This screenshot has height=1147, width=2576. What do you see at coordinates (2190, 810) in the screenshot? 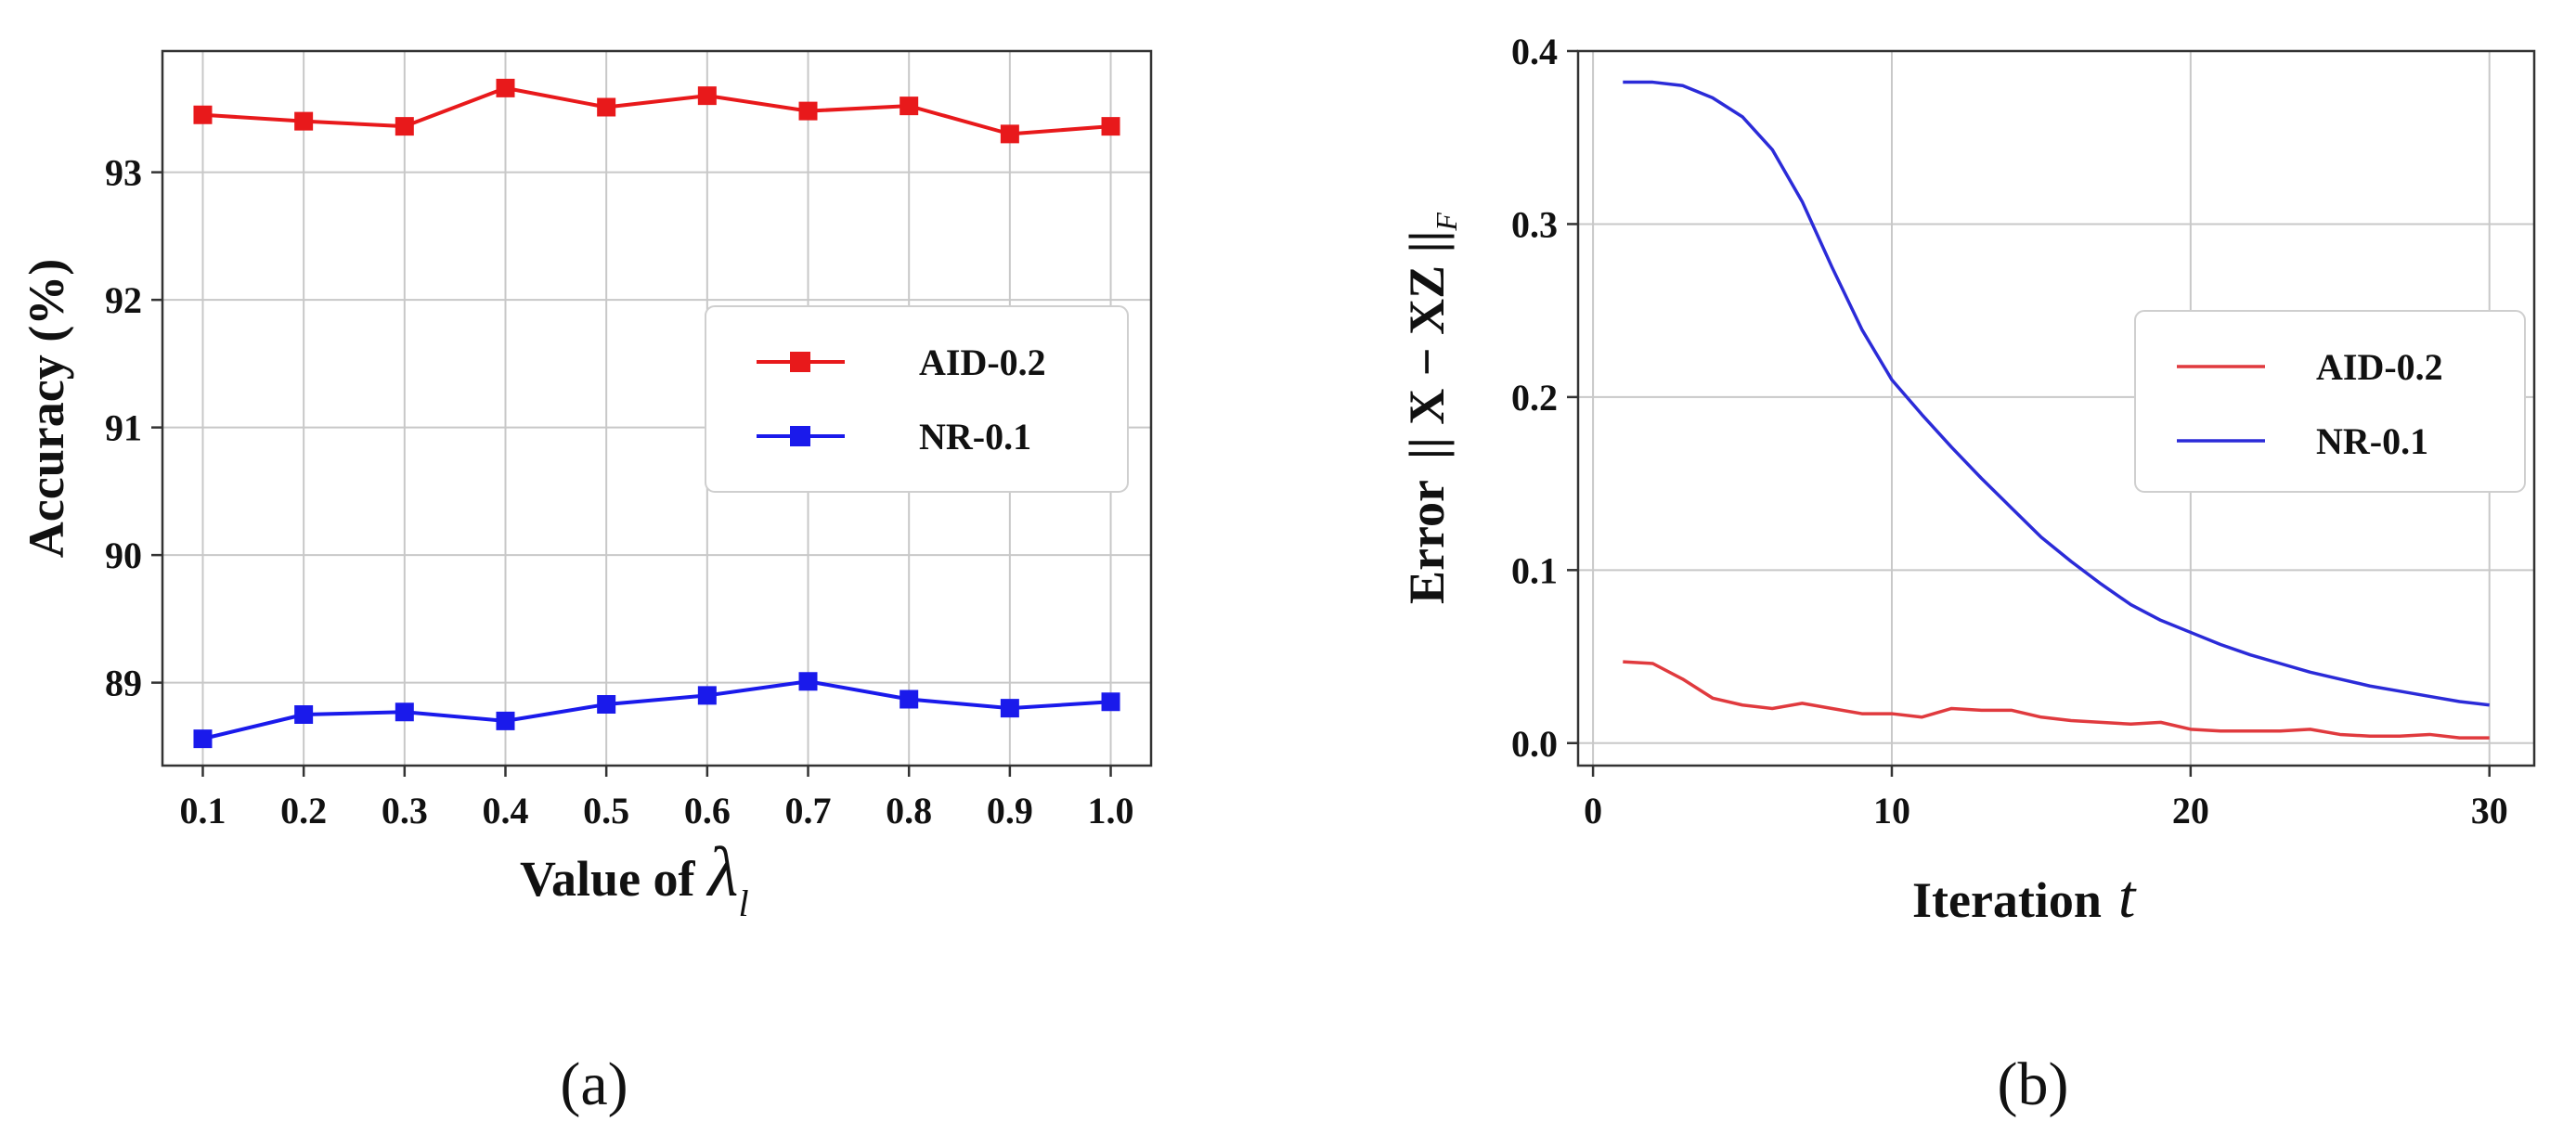
I see `x-tick-label: 20` at bounding box center [2190, 810].